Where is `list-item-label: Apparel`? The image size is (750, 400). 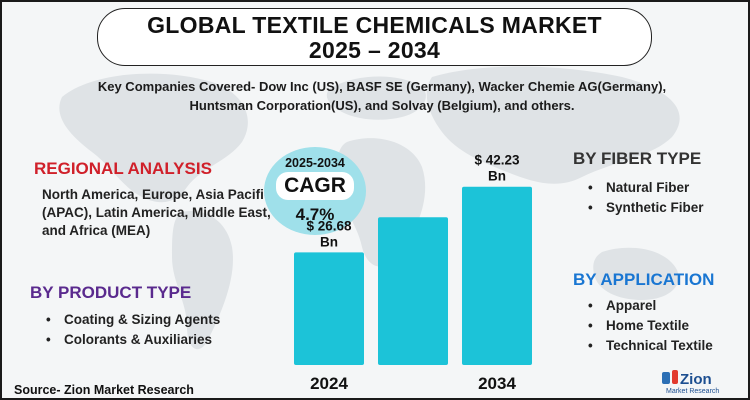 list-item-label: Apparel is located at coordinates (631, 305).